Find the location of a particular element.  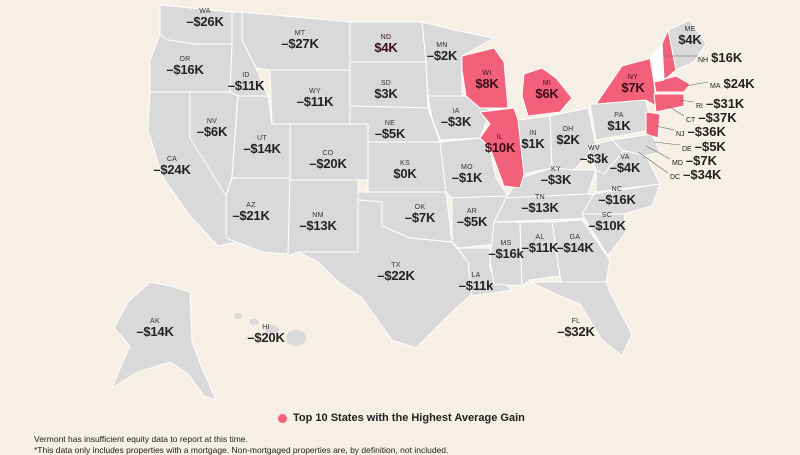

state-label-ne: NE –$5K is located at coordinates (390, 130).